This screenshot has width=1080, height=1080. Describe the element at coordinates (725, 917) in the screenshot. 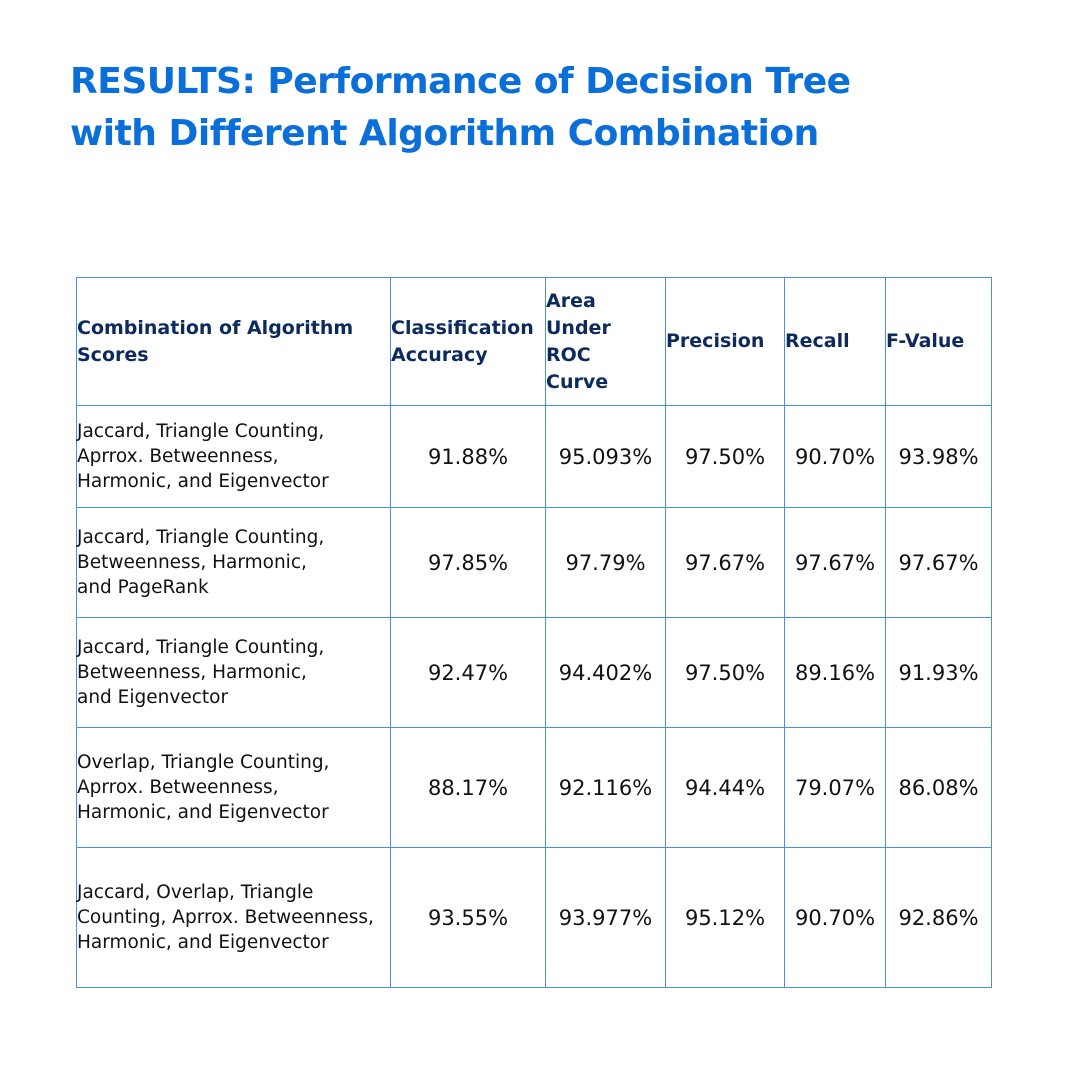

I see `cell-precision: 95.12%` at that location.